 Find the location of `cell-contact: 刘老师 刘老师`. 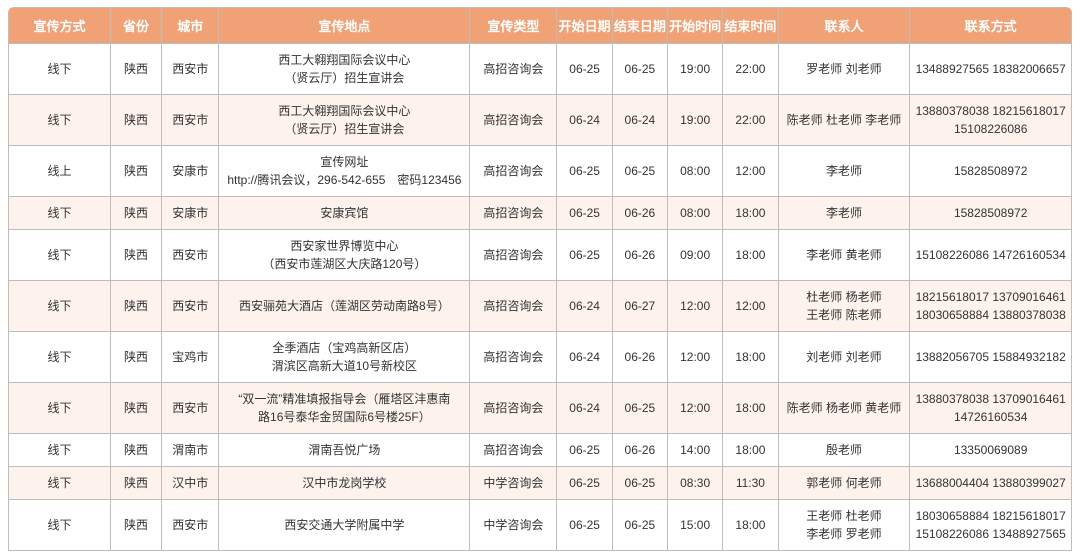

cell-contact: 刘老师 刘老师 is located at coordinates (844, 357).